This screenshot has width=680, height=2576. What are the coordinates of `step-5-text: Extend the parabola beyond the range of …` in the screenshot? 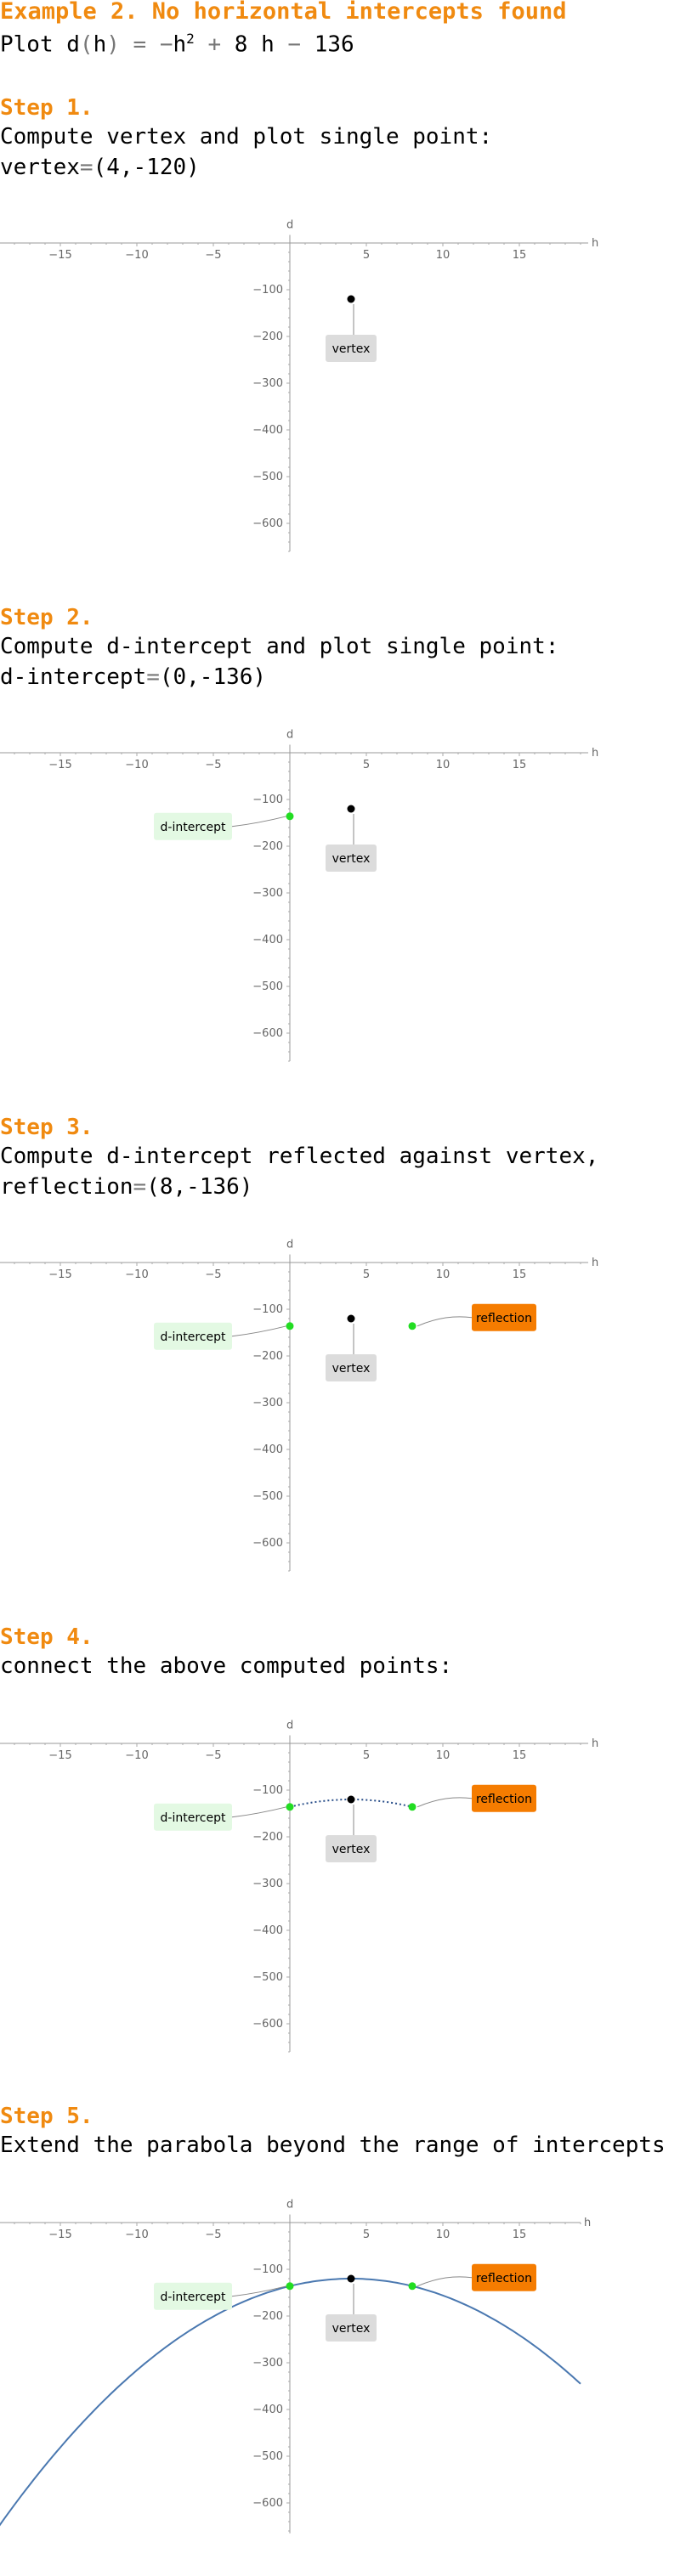 It's located at (333, 2145).